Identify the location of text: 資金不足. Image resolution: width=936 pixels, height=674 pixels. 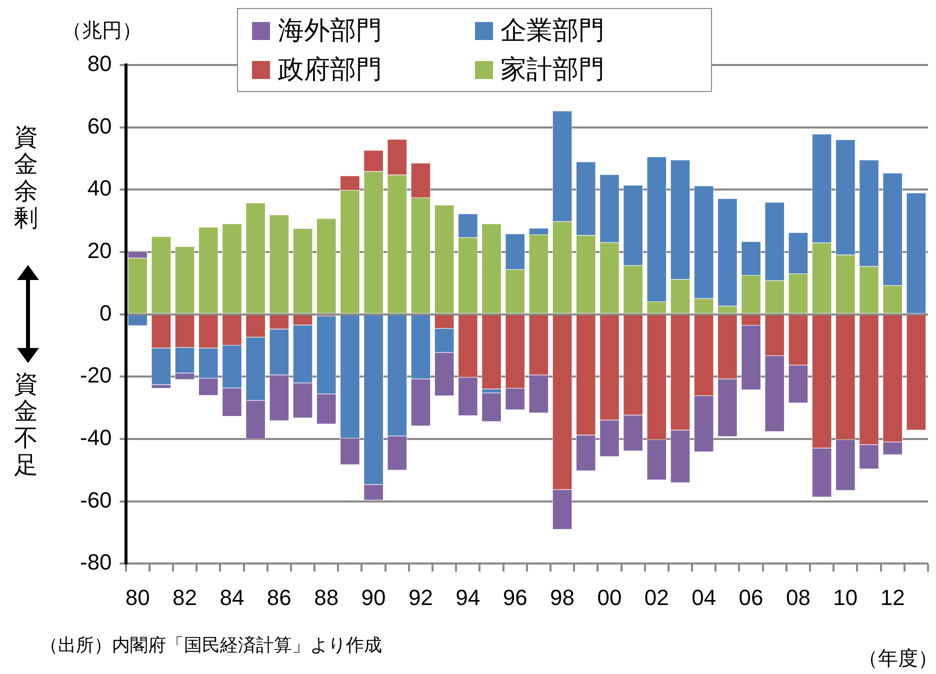
(26, 425).